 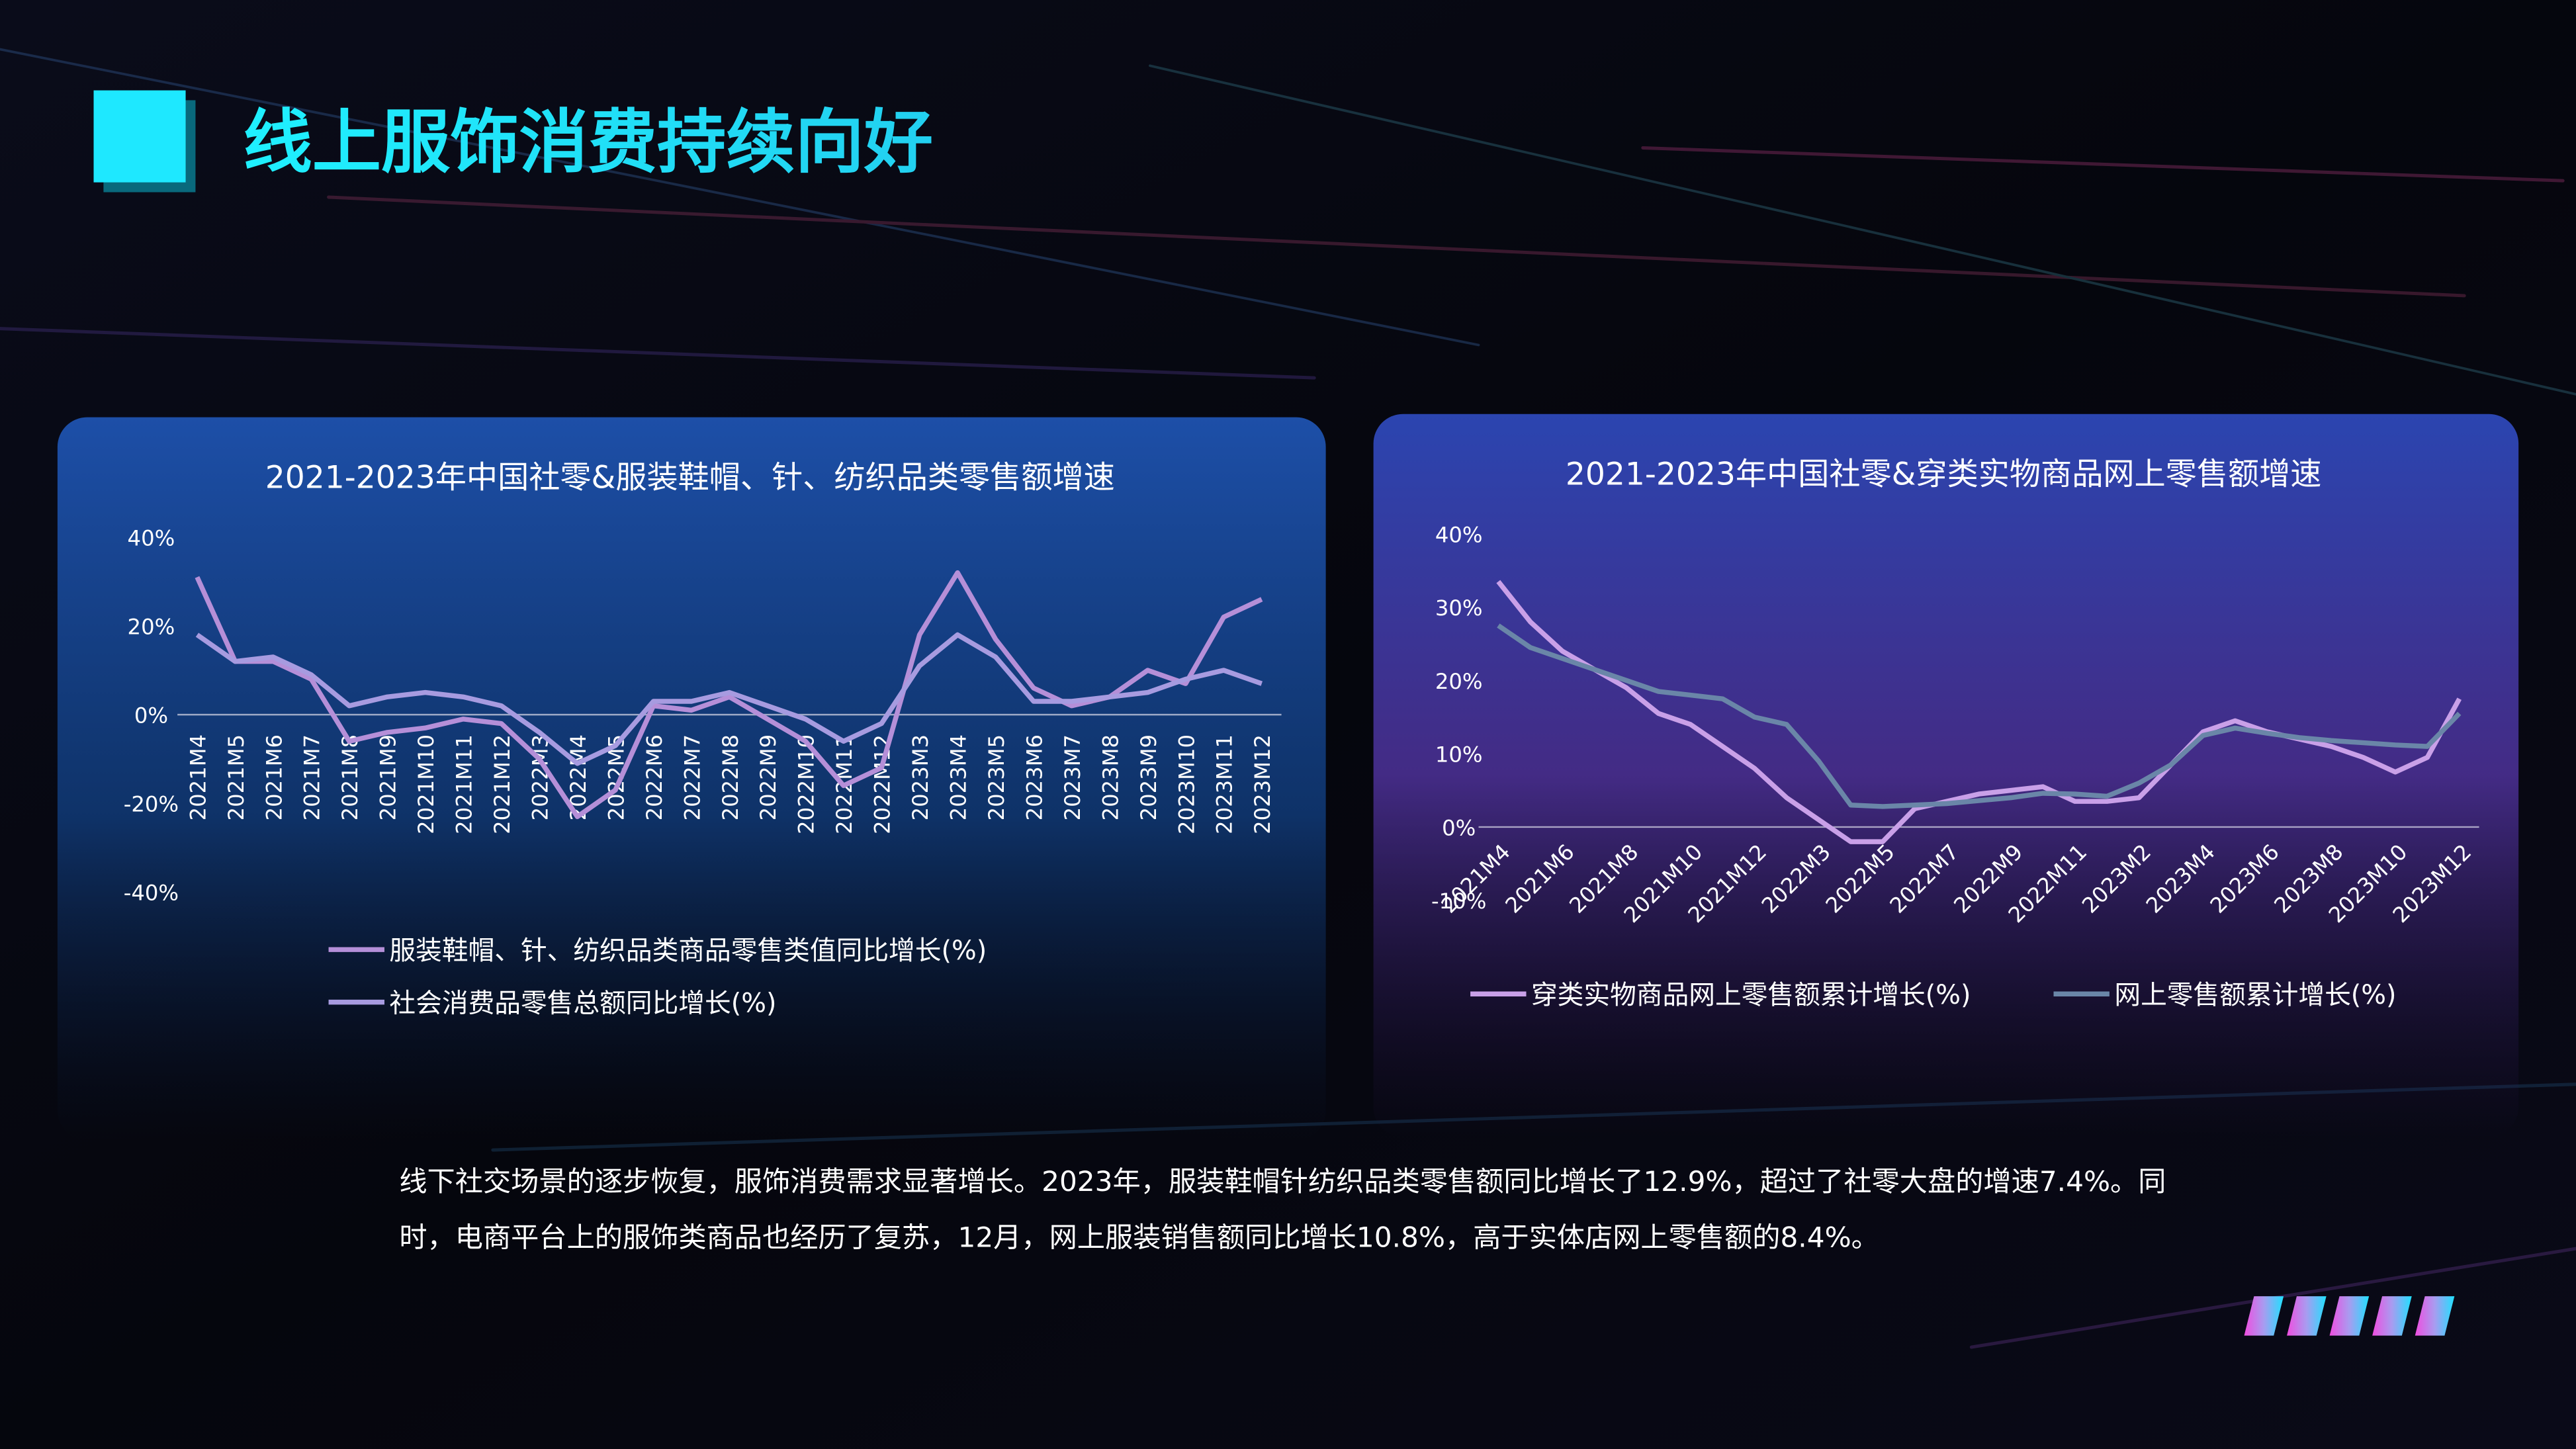 What do you see at coordinates (151, 893) in the screenshot?
I see `y-tick-label: -40%` at bounding box center [151, 893].